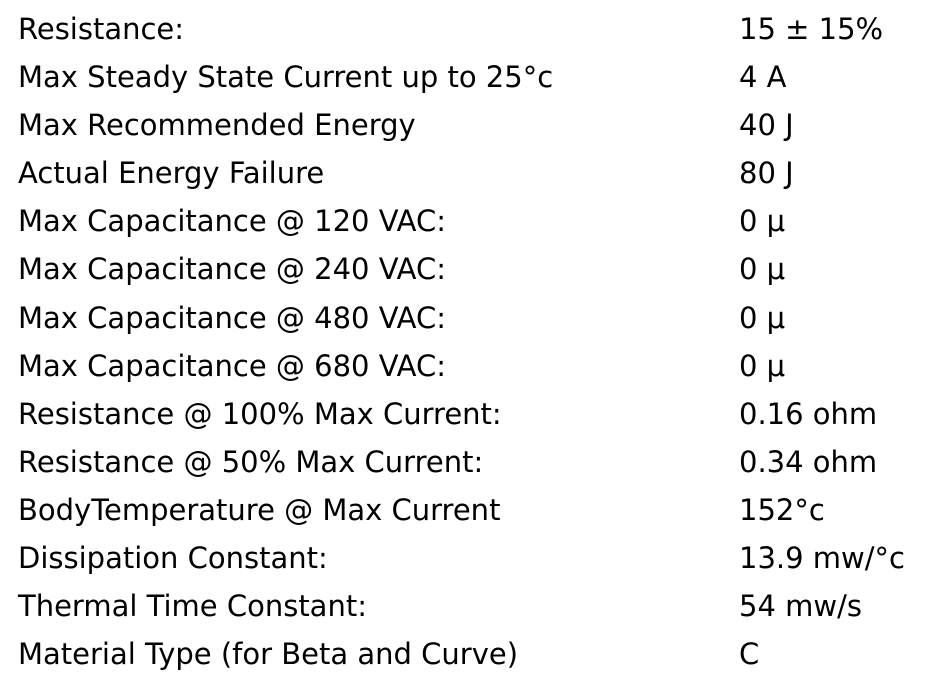  Describe the element at coordinates (259, 509) in the screenshot. I see `spec-label: BodyTemperature @ Max Current` at that location.